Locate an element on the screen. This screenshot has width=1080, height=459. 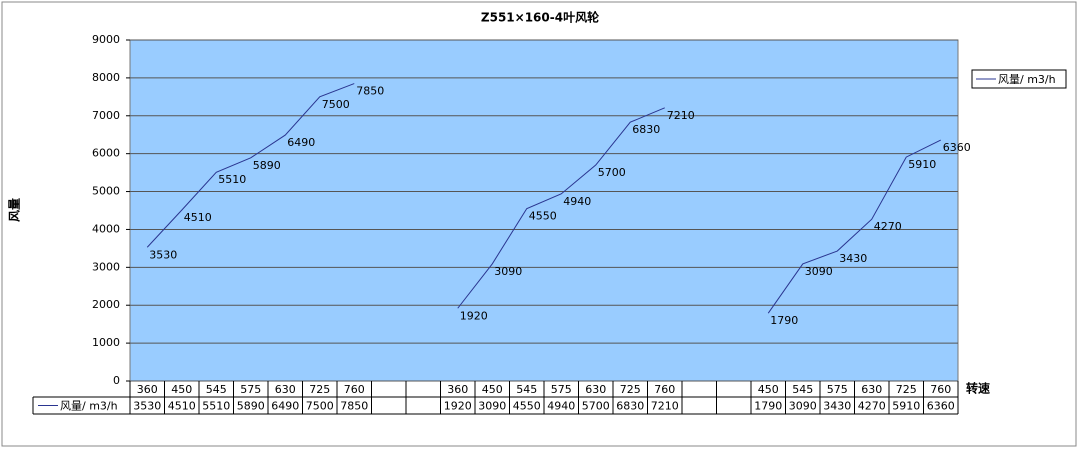
data-label: 7850 is located at coordinates (370, 91).